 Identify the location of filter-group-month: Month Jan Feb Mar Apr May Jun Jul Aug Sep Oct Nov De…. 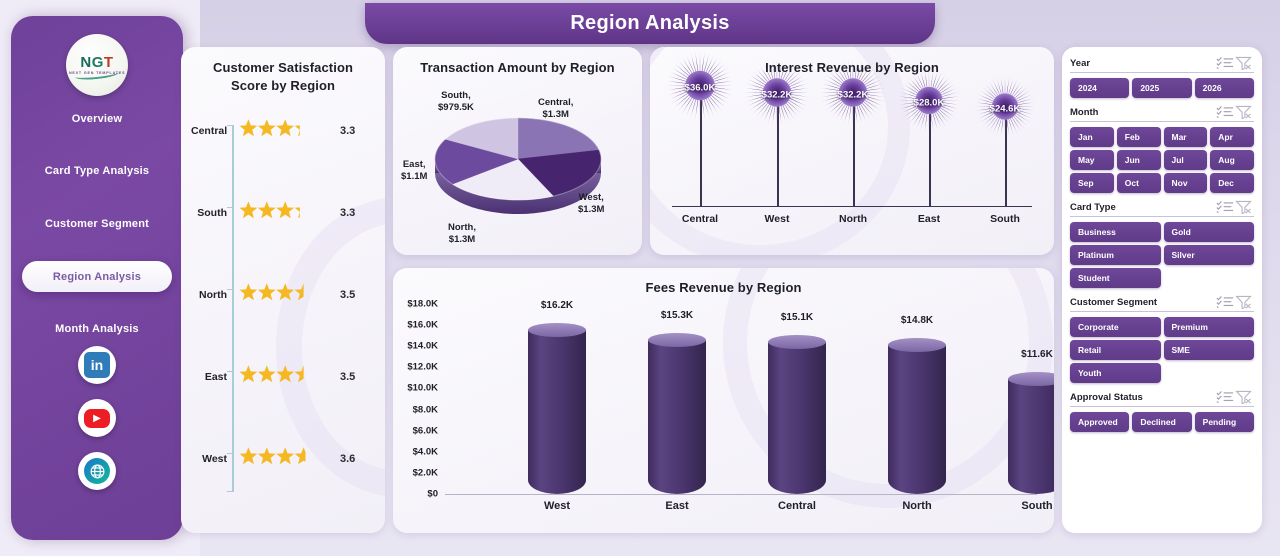
(1162, 149).